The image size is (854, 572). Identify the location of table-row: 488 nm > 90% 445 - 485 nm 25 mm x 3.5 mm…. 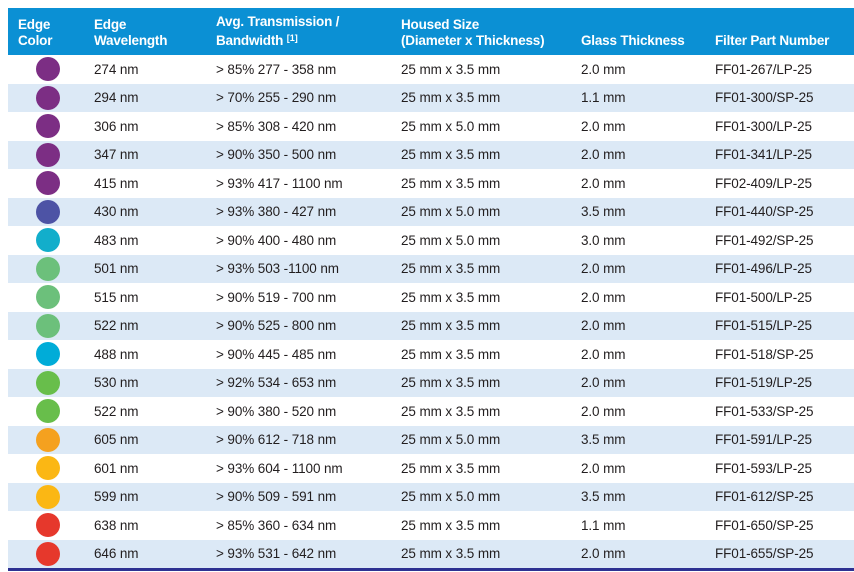
(431, 354).